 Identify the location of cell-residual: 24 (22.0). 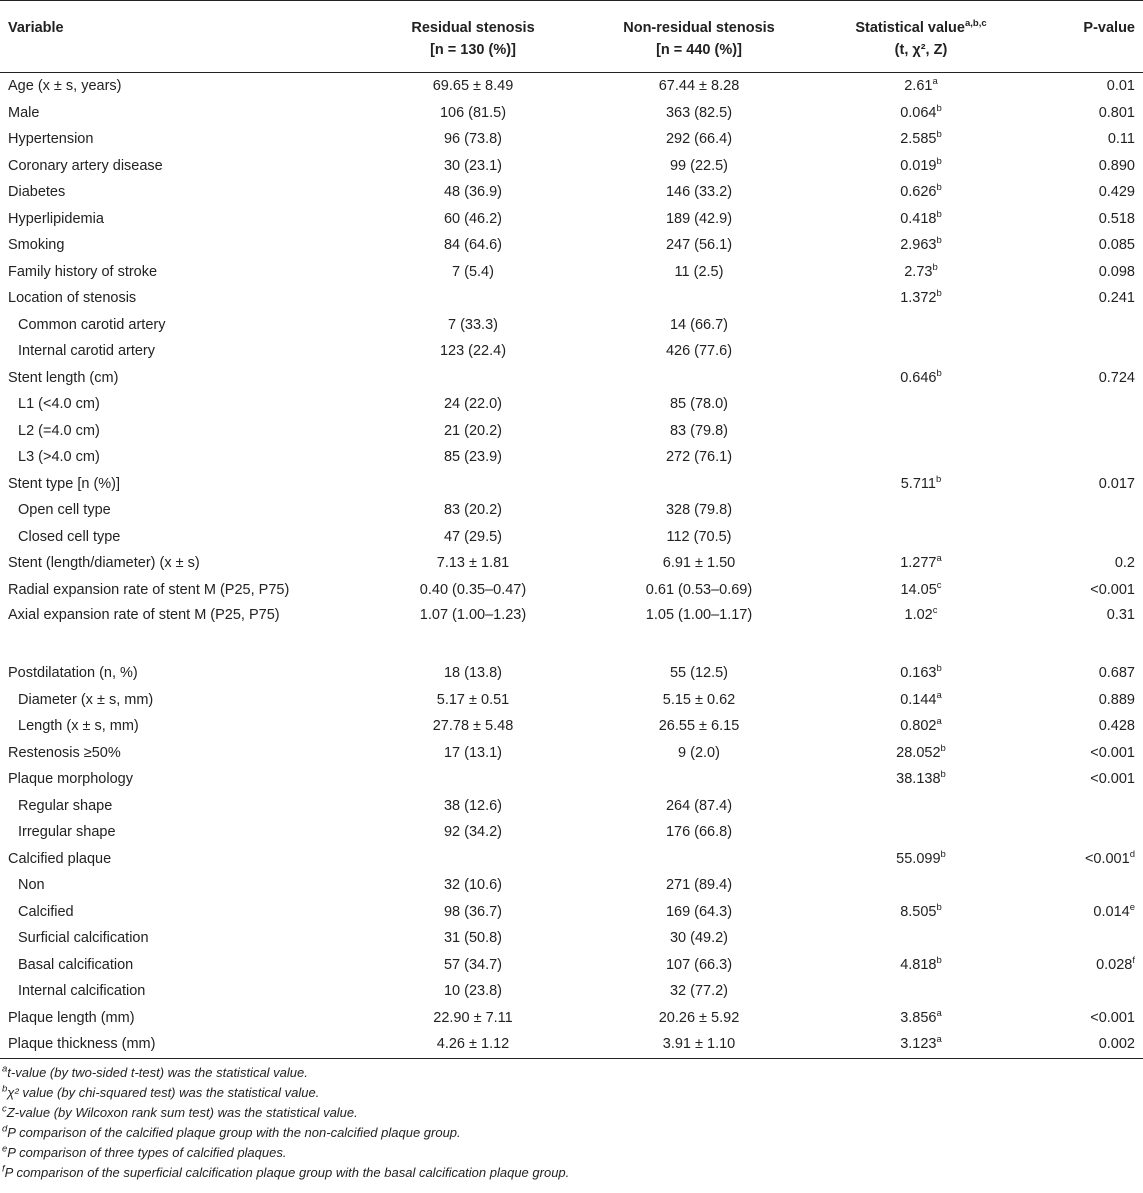
(473, 404).